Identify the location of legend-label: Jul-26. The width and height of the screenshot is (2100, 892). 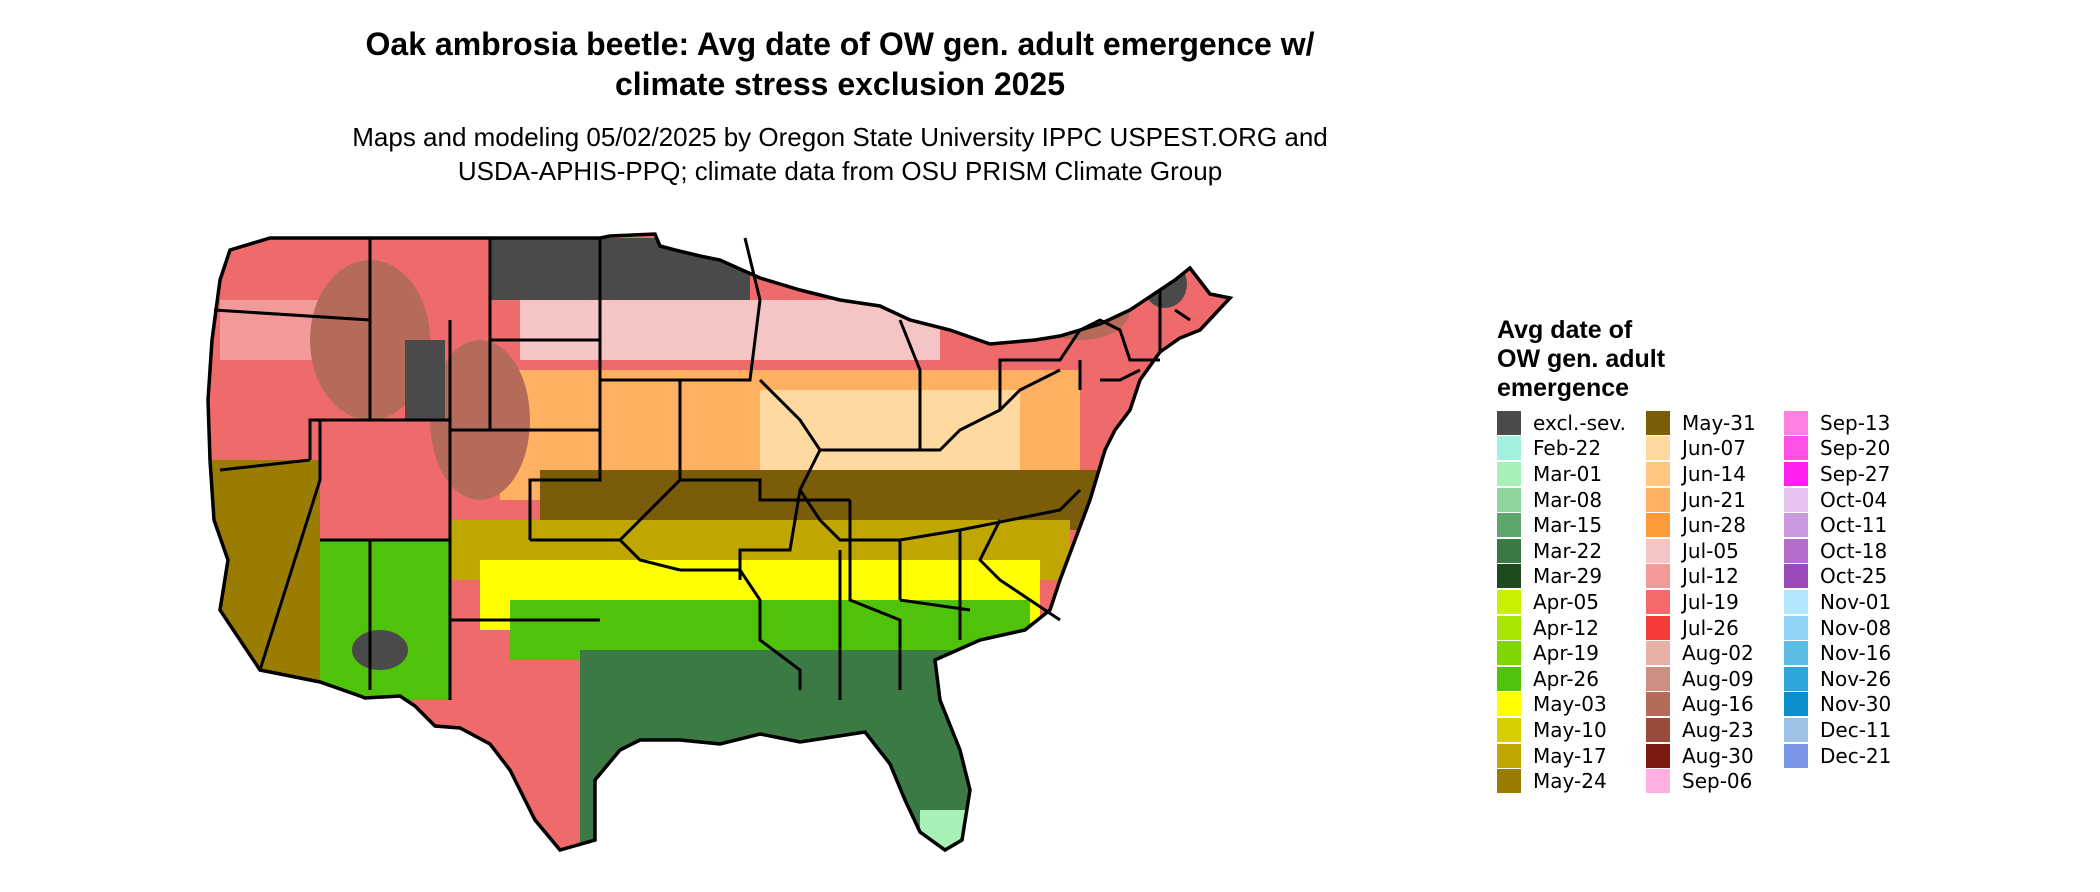
(1710, 627).